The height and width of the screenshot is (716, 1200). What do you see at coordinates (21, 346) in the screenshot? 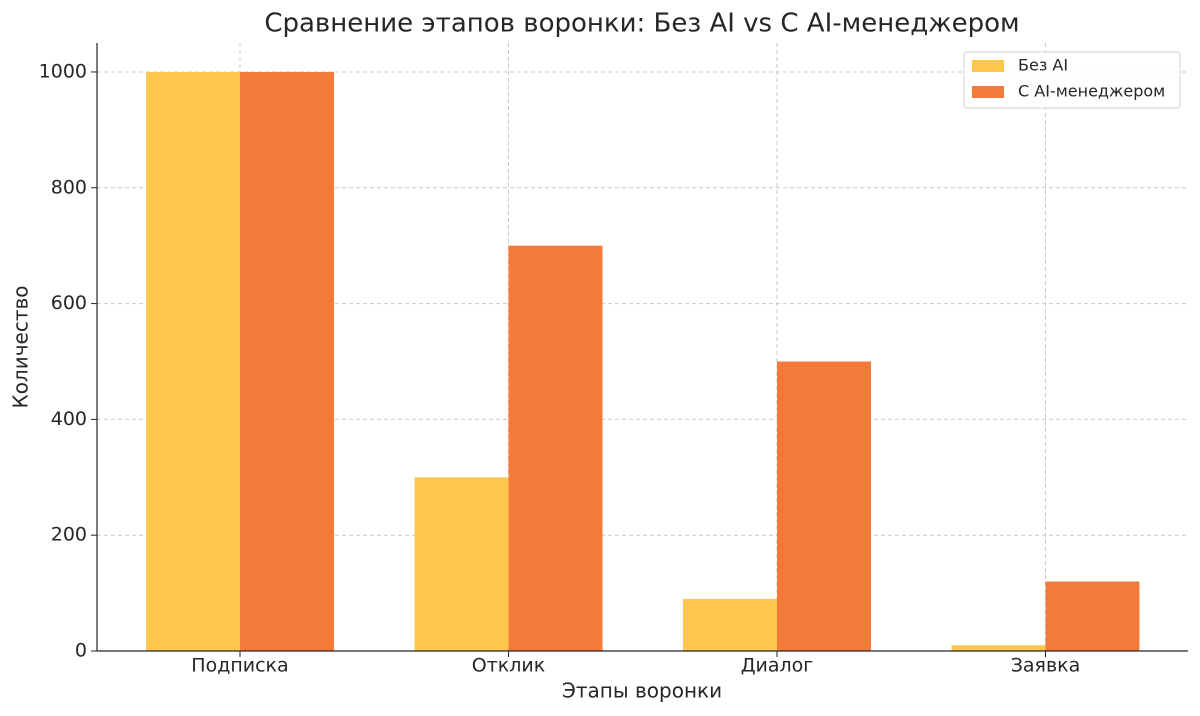
I see `y-axis-label: Количество` at bounding box center [21, 346].